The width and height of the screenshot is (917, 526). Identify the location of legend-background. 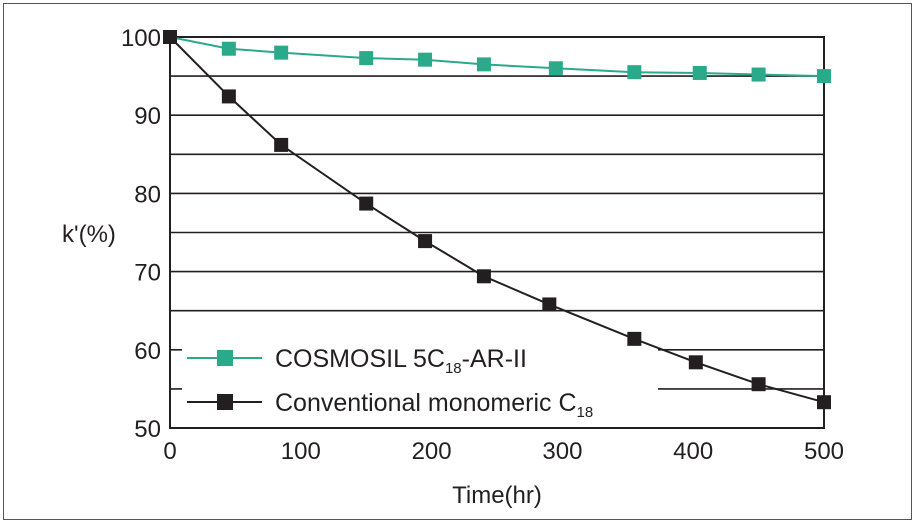
(420, 379).